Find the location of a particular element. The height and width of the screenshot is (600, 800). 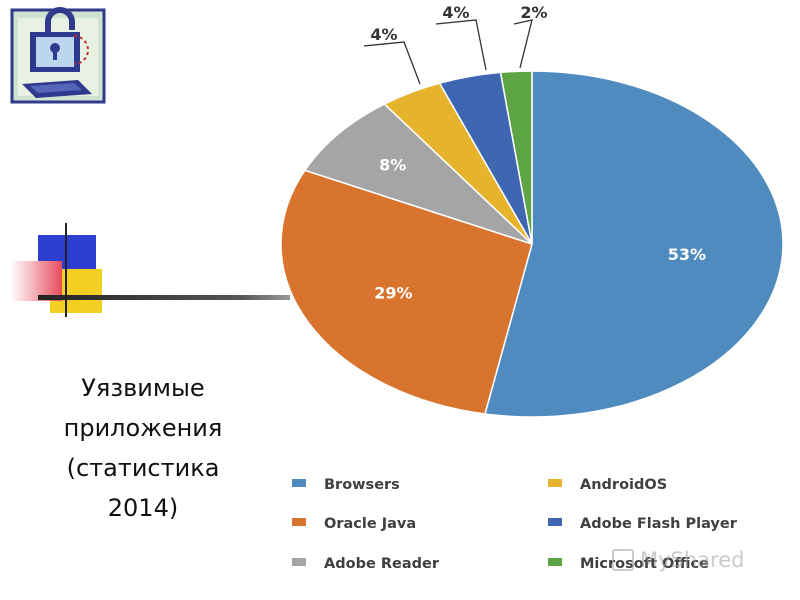

caption-line: приложения is located at coordinates (143, 428).